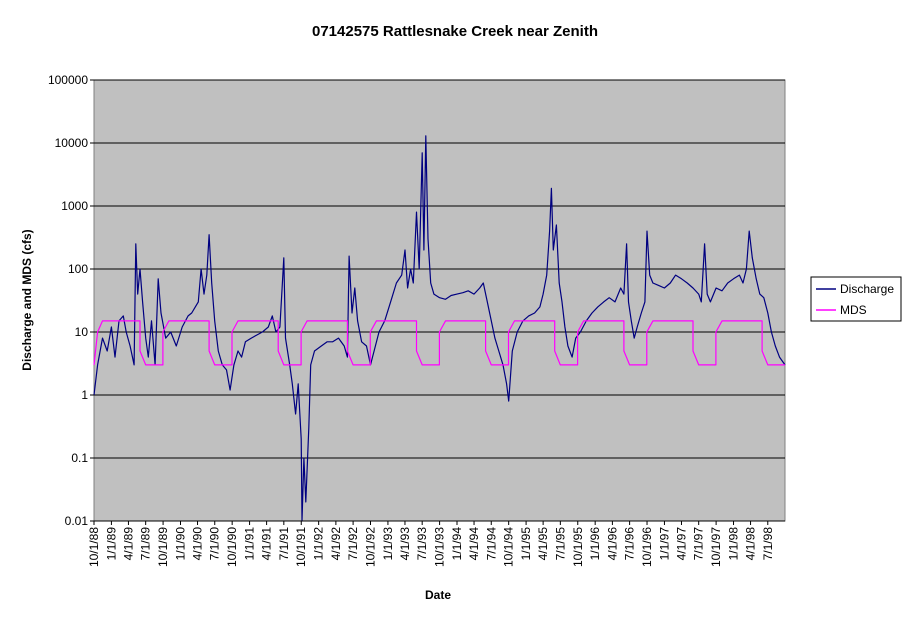  I want to click on x-tick-label: 4/1/89, so click(128, 544).